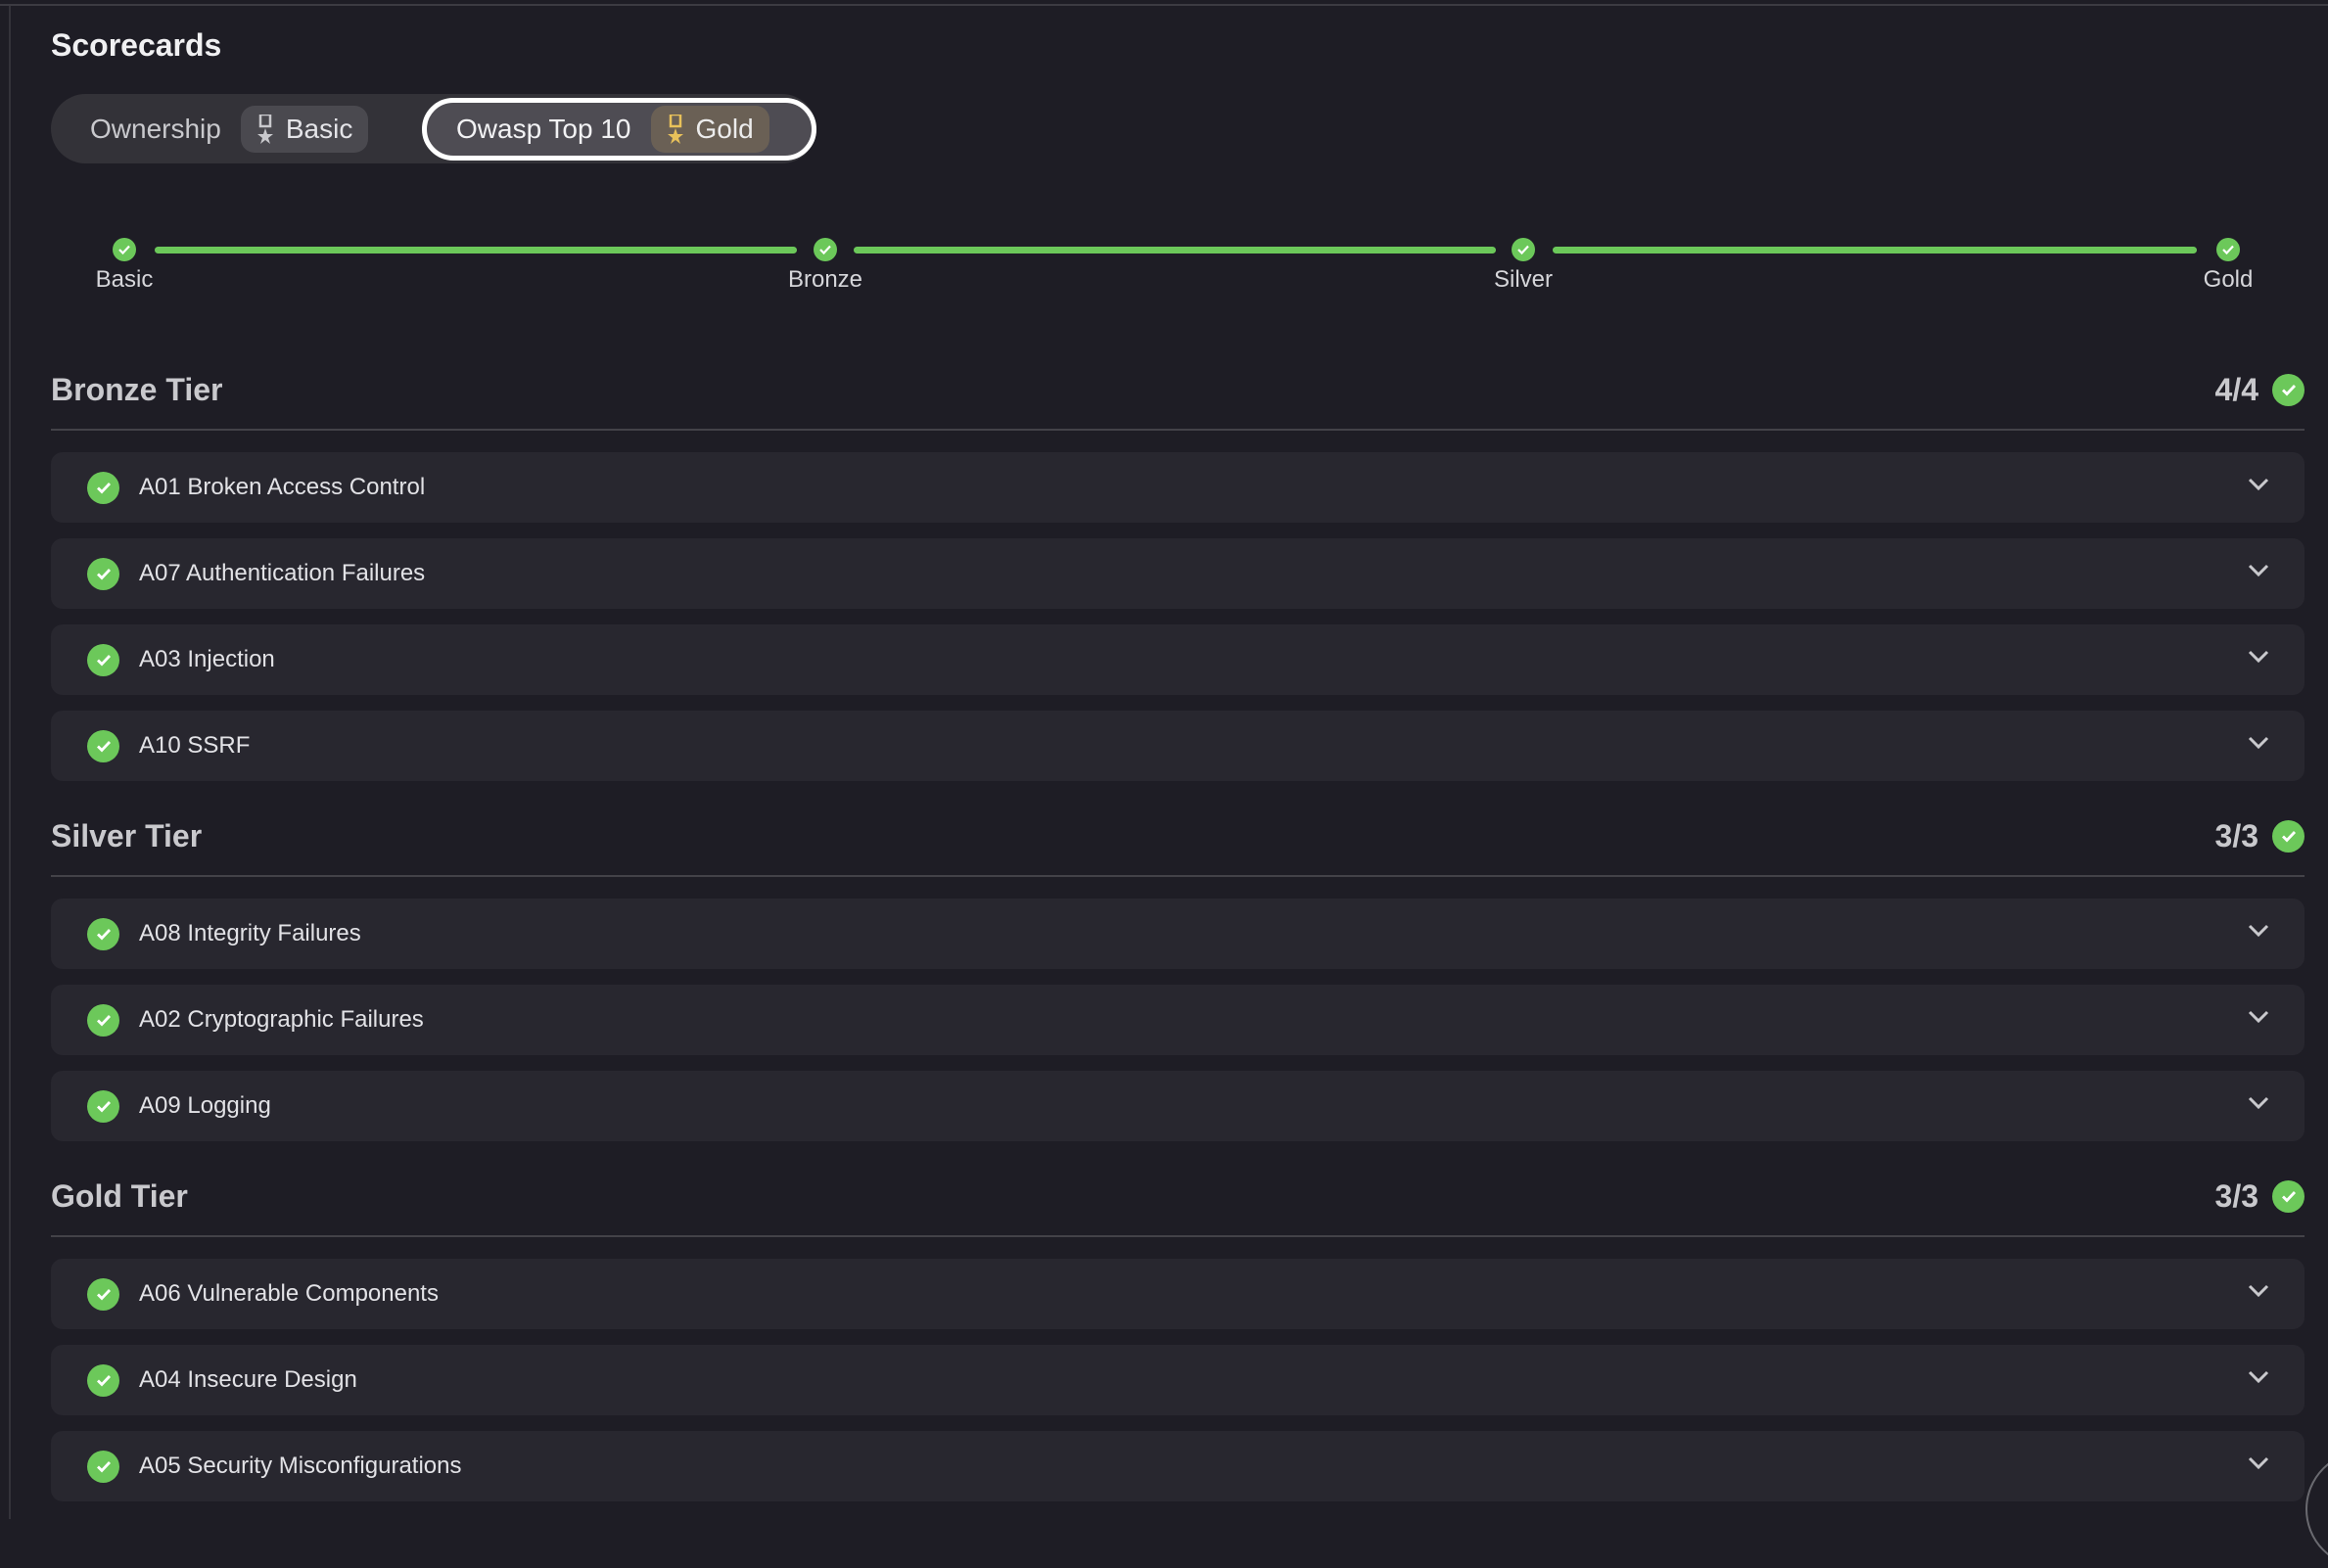 This screenshot has width=2328, height=1568. Describe the element at coordinates (289, 1293) in the screenshot. I see `check-name: A06 Vulnerable Components` at that location.